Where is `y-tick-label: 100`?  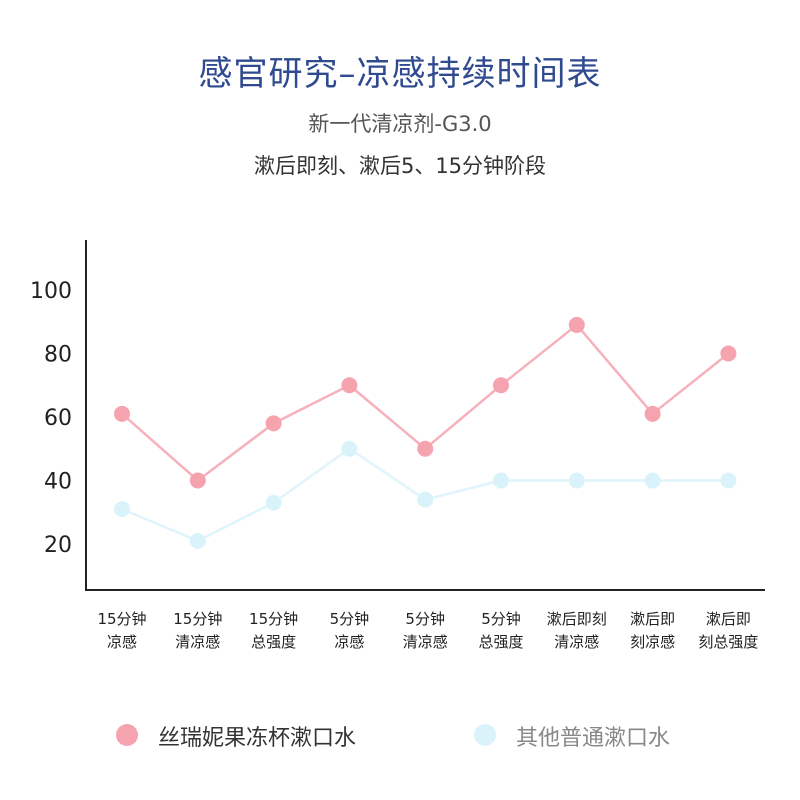 y-tick-label: 100 is located at coordinates (51, 291).